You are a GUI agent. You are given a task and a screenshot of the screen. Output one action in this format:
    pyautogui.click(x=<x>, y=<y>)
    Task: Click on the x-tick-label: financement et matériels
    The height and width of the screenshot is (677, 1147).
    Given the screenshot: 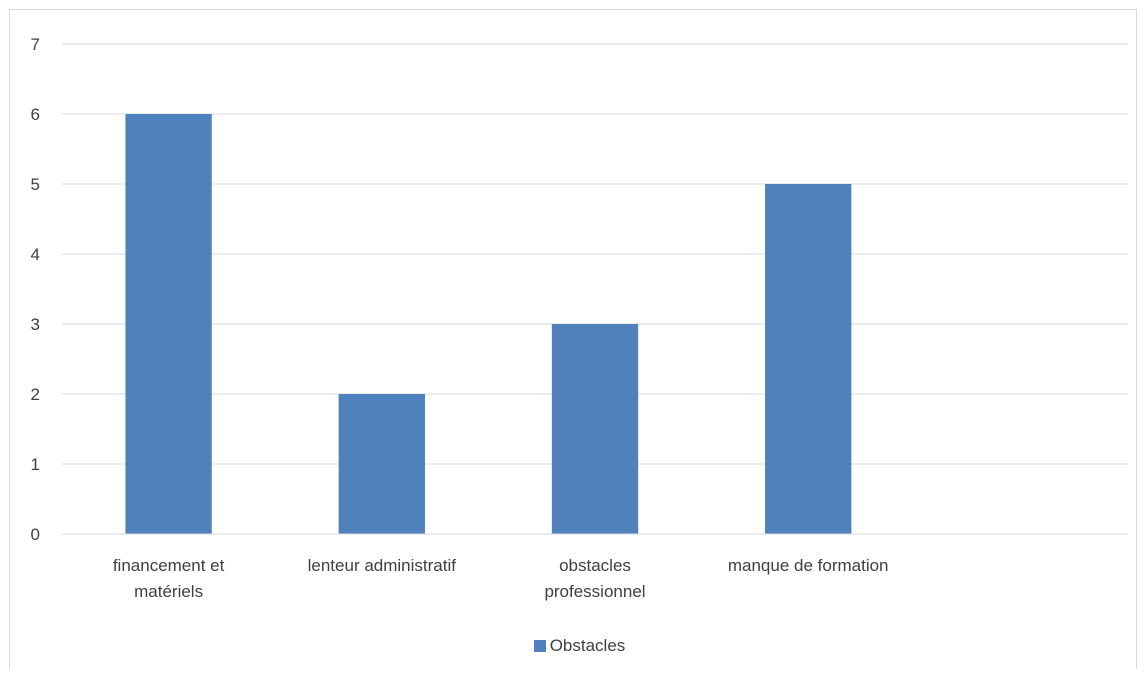 What is the action you would take?
    pyautogui.click(x=169, y=578)
    